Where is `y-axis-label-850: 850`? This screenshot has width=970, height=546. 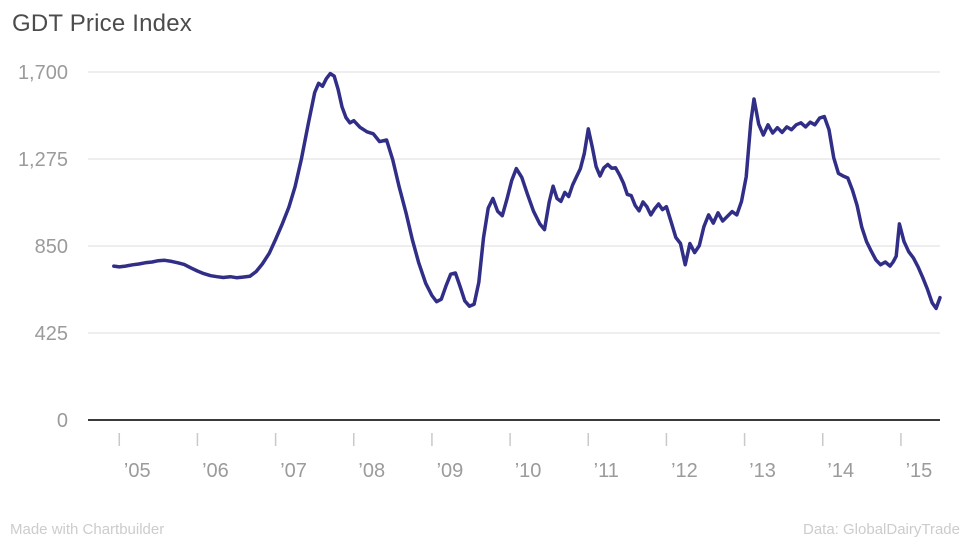
y-axis-label-850: 850 is located at coordinates (51, 247).